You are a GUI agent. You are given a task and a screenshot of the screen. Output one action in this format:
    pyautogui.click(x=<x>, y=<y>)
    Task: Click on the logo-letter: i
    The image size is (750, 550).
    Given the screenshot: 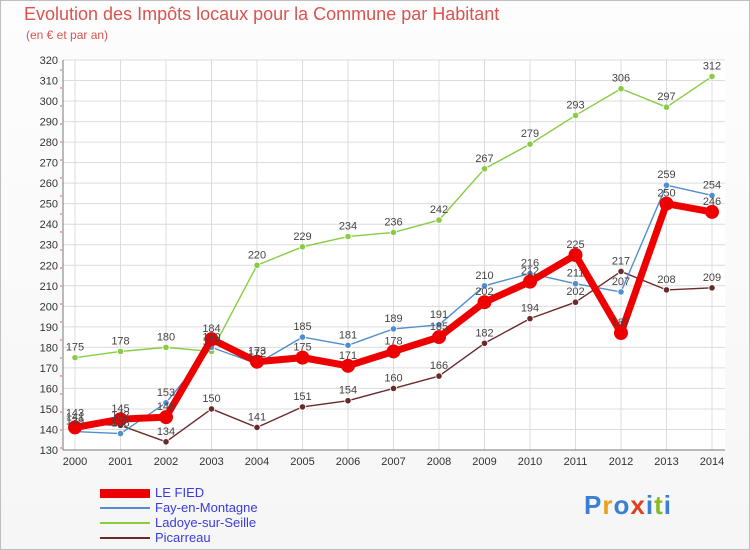 What is the action you would take?
    pyautogui.click(x=667, y=505)
    